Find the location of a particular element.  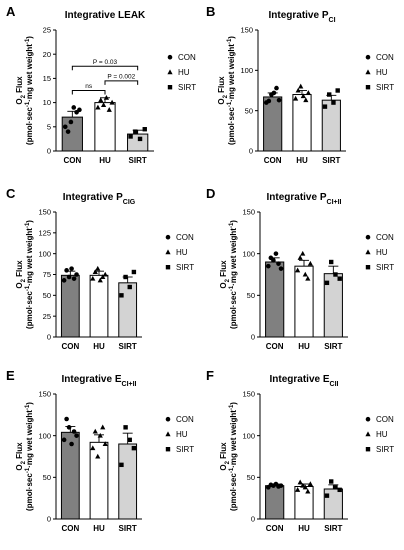

panel-title-main: Integrative P is located at coordinates (296, 197).